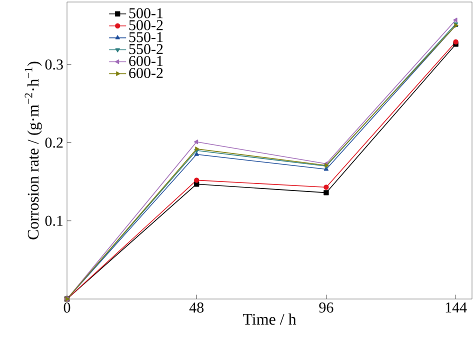 The width and height of the screenshot is (474, 347). I want to click on x-axis-title: Time / h, so click(269, 319).